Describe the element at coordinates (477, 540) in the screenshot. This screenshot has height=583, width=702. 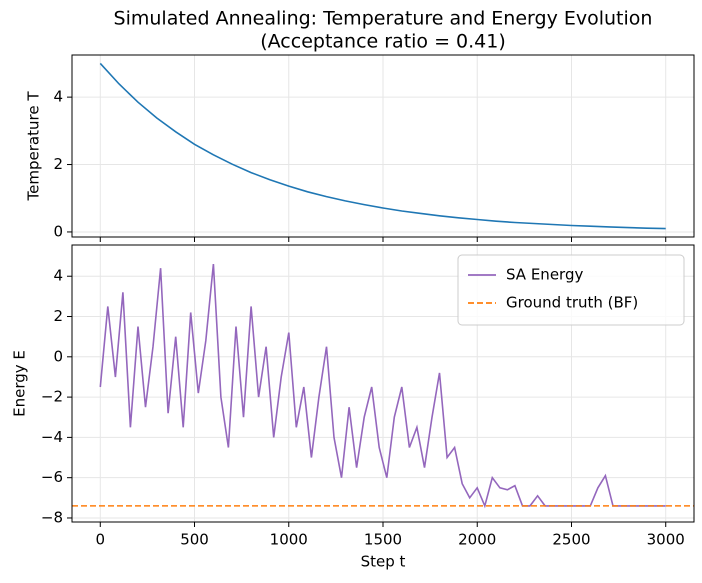
I see `x-tick-label: 2000` at that location.